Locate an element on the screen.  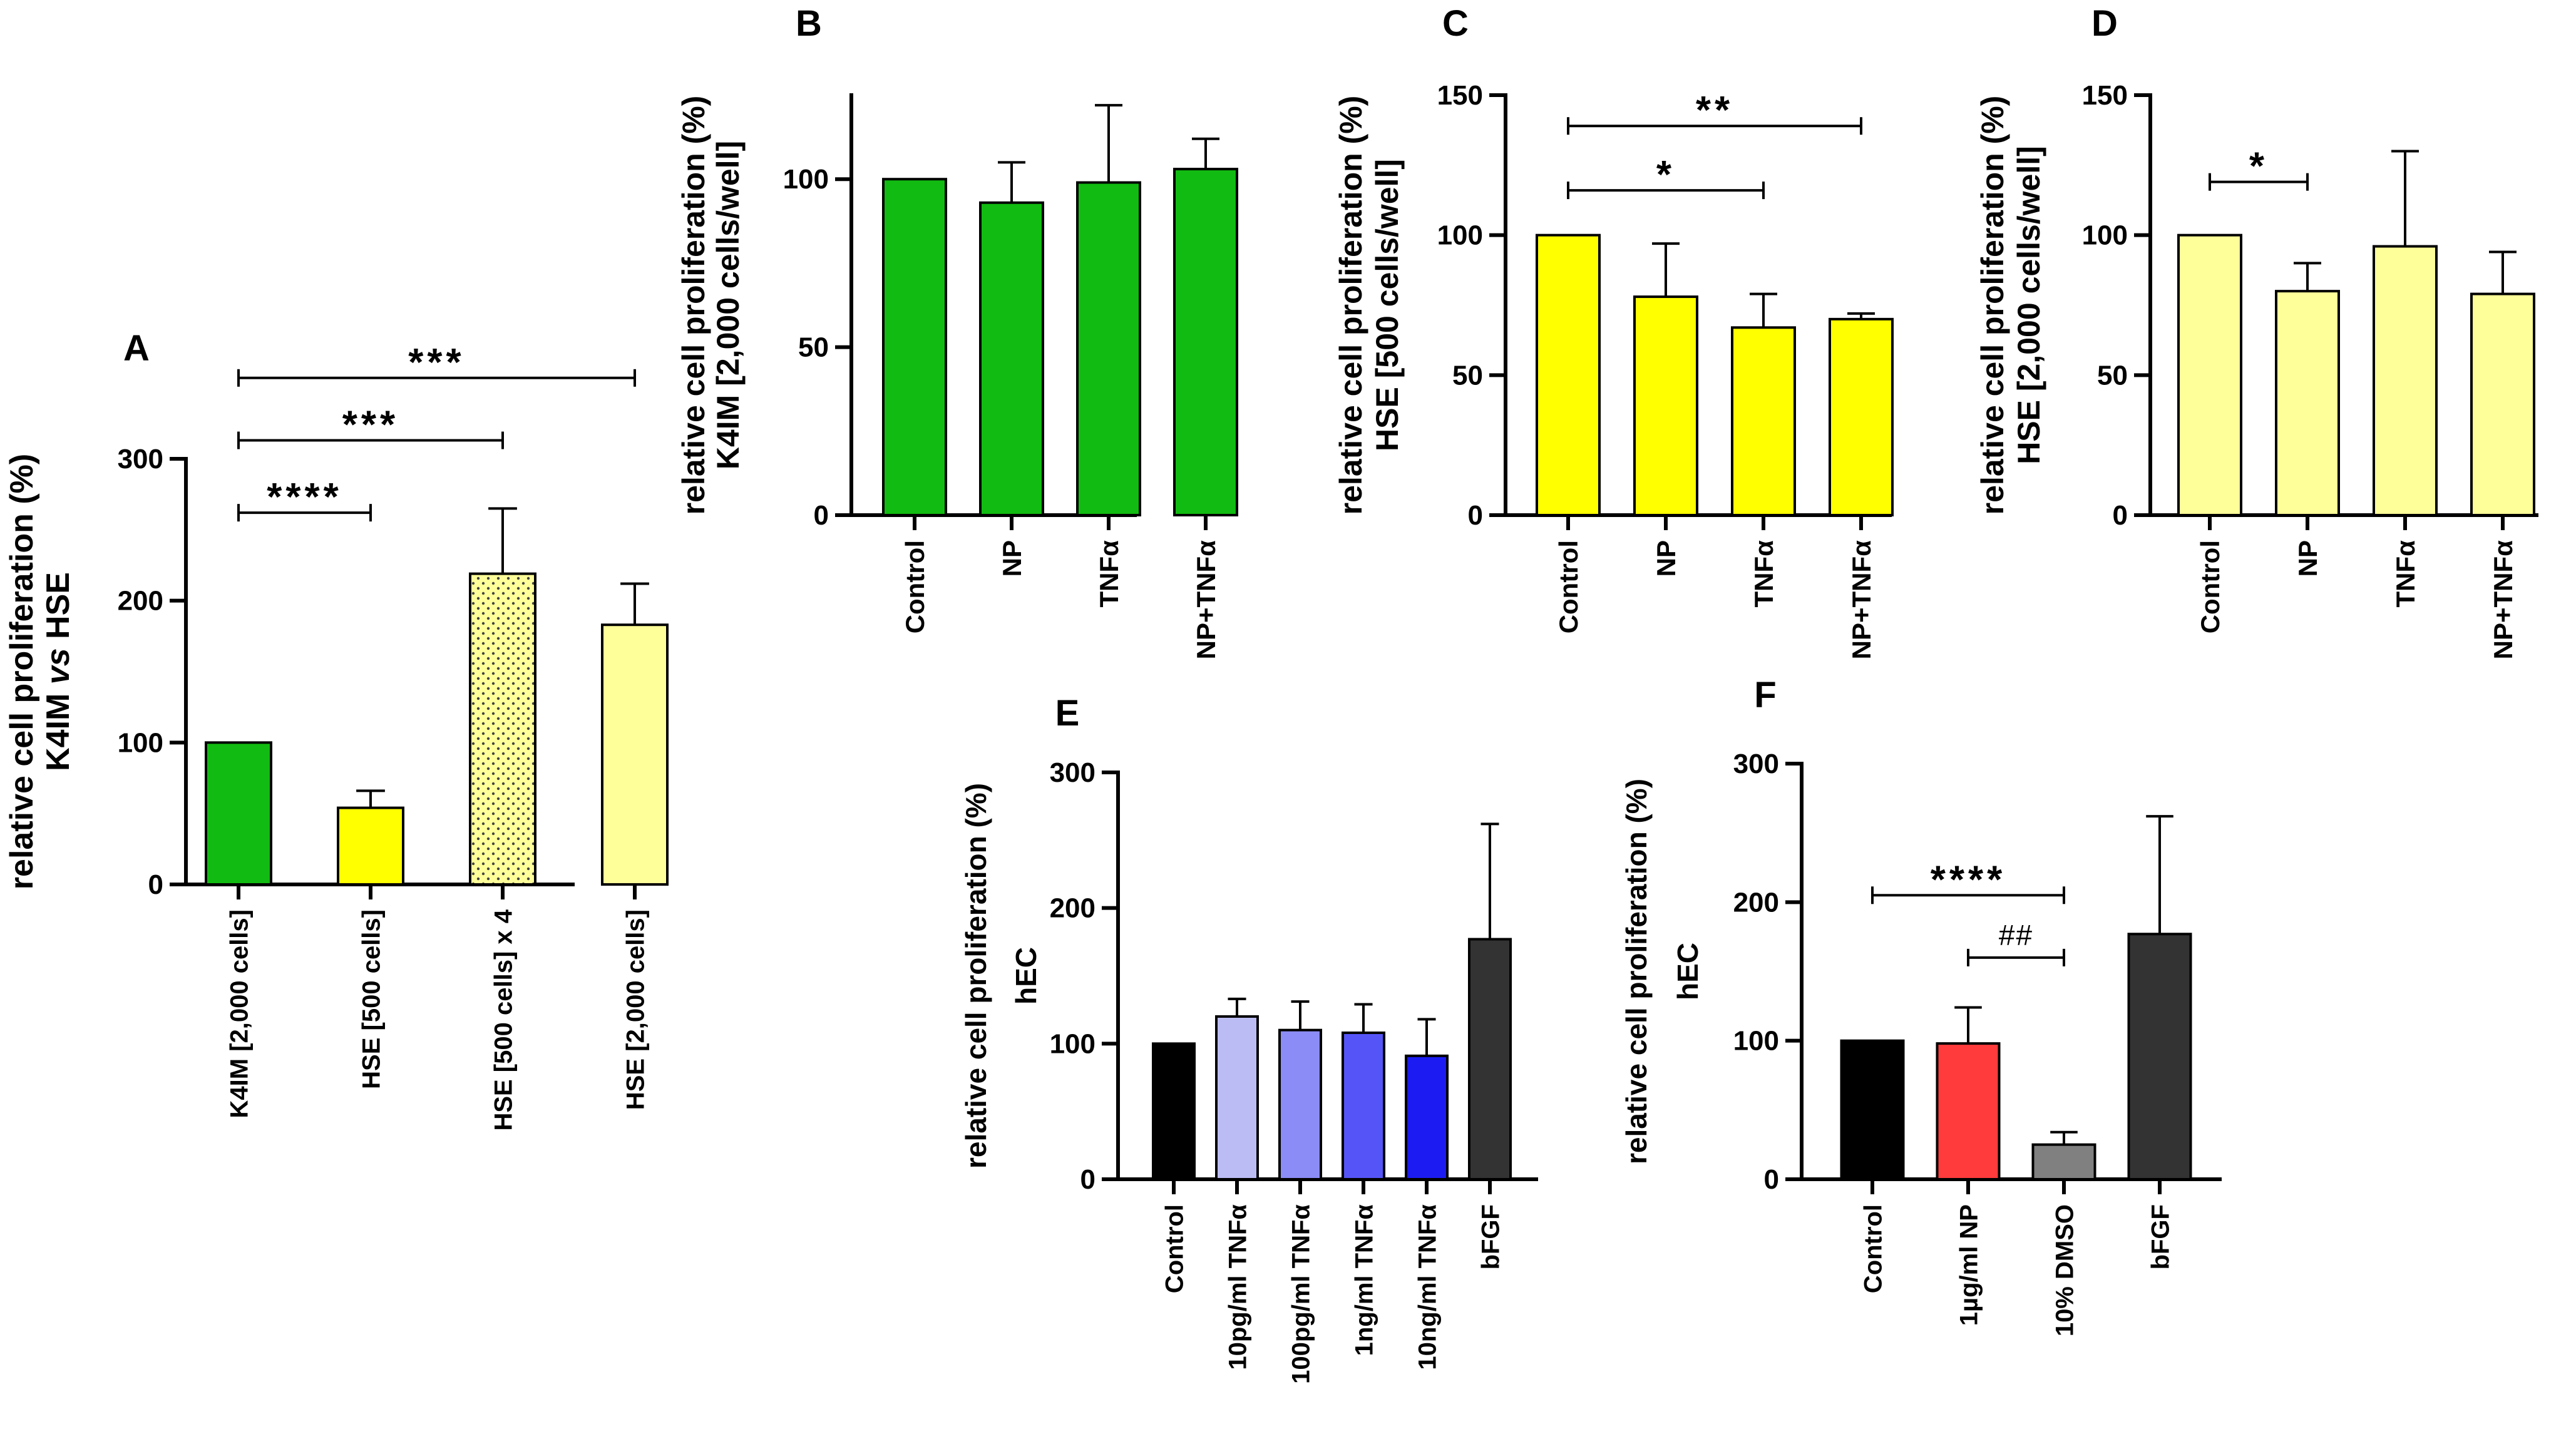
x-category-label: 1ng/ml TNFα is located at coordinates (1364, 1280).